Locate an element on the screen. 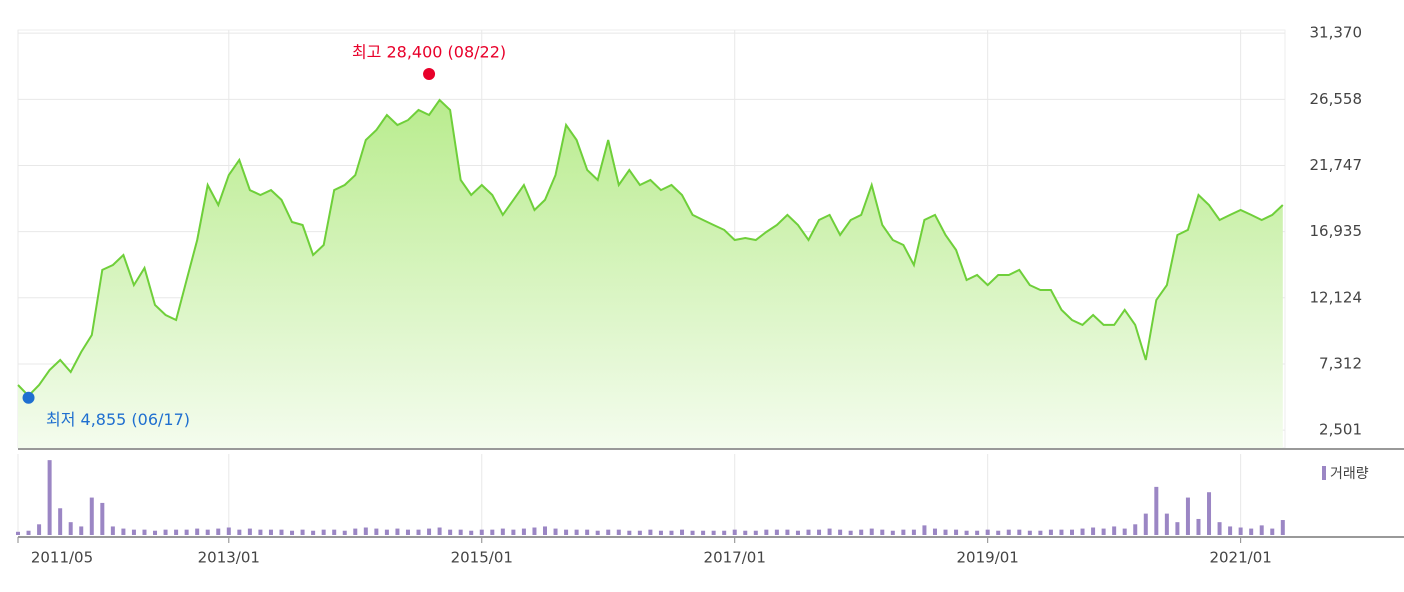 This screenshot has height=592, width=1404. extreme-label: 최고 28,400 (08/22) is located at coordinates (429, 52).